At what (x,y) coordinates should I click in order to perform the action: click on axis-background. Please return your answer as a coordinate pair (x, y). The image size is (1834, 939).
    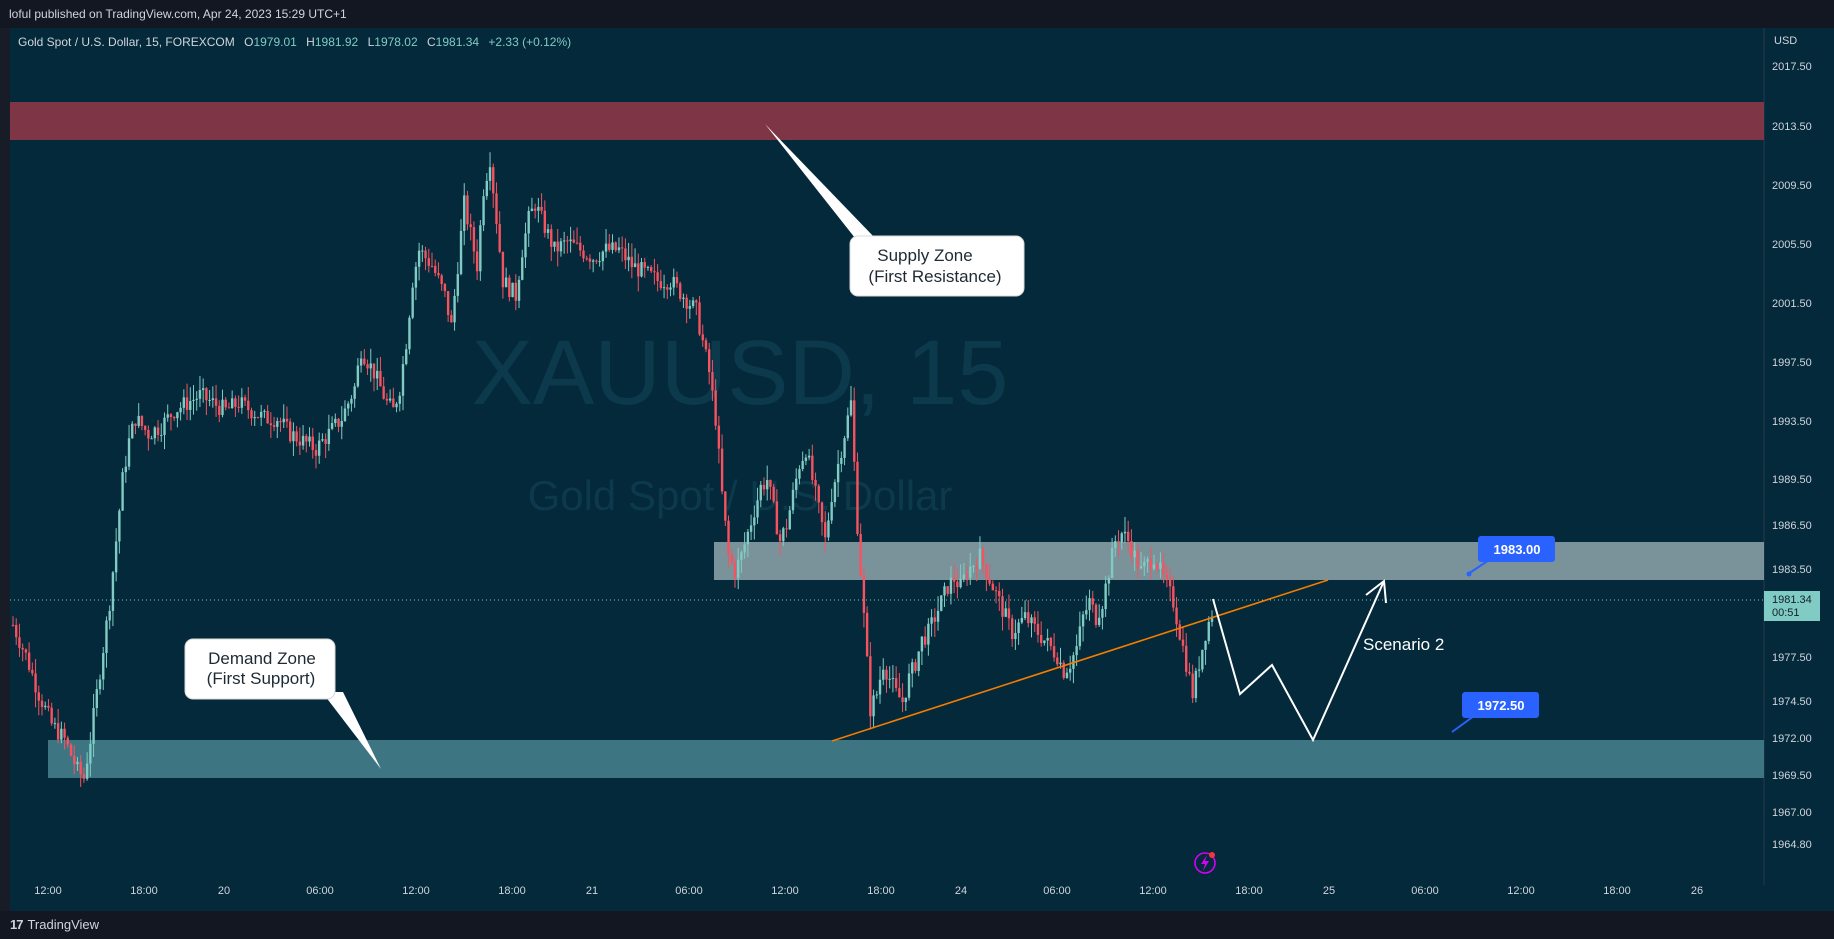
    Looking at the image, I should click on (1799, 469).